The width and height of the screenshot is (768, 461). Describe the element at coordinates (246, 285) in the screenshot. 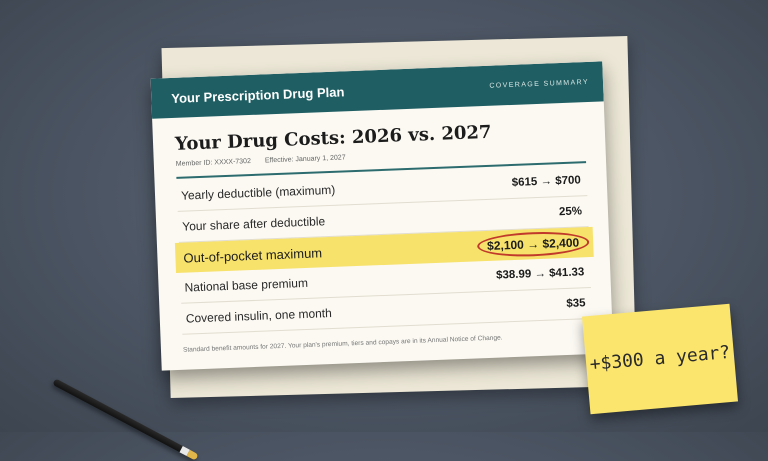

I see `row-label: National base premium` at that location.